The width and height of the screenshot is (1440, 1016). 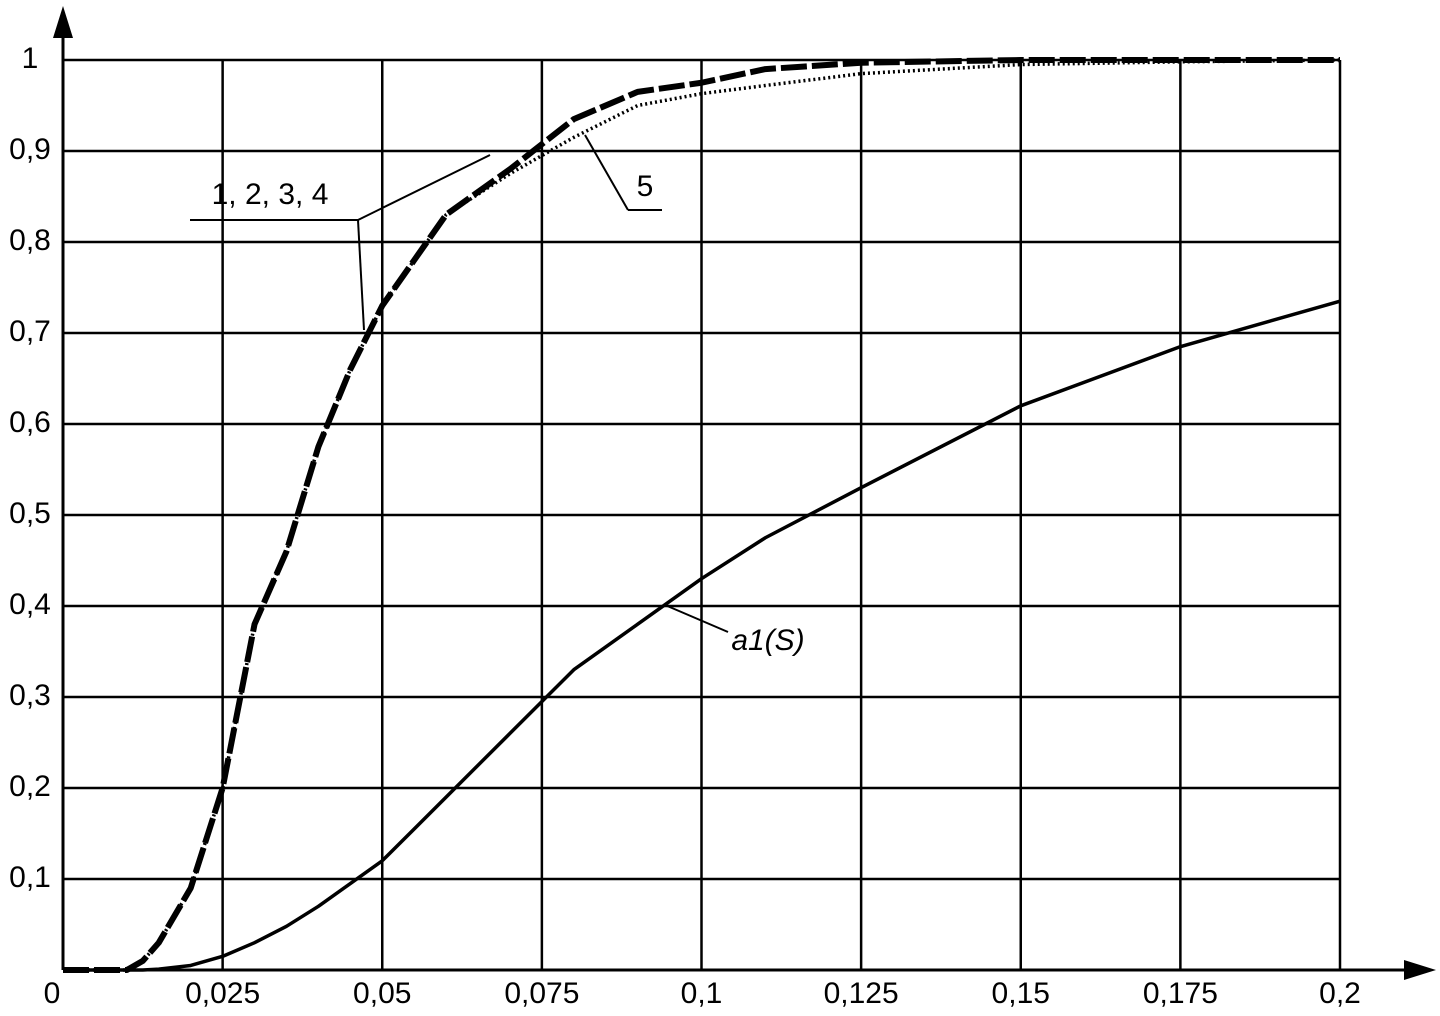 What do you see at coordinates (30, 695) in the screenshot?
I see `y-tick-label: 0,3` at bounding box center [30, 695].